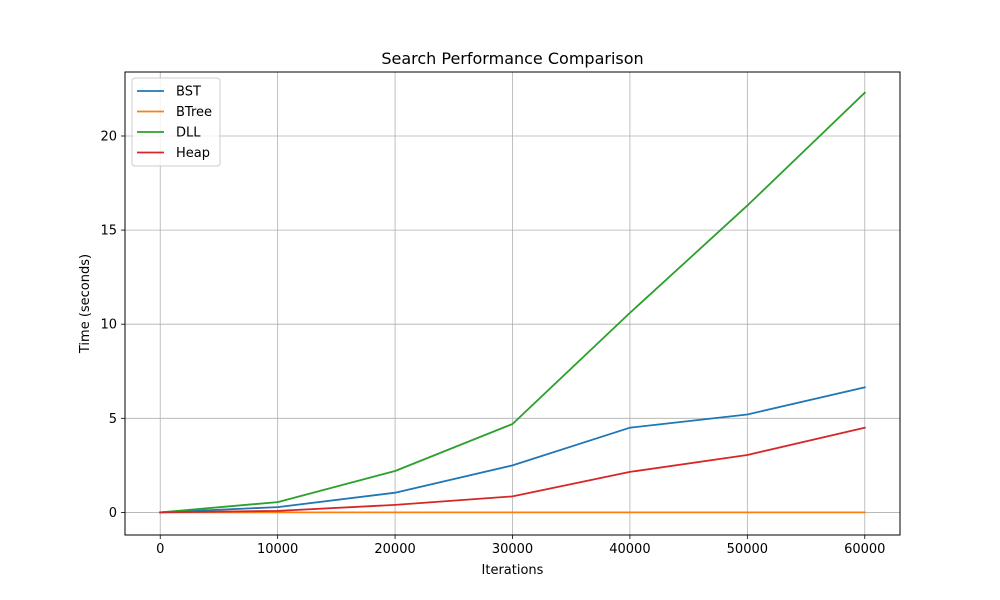 The width and height of the screenshot is (1000, 600). Describe the element at coordinates (188, 92) in the screenshot. I see `legend-label-bst: BST` at that location.